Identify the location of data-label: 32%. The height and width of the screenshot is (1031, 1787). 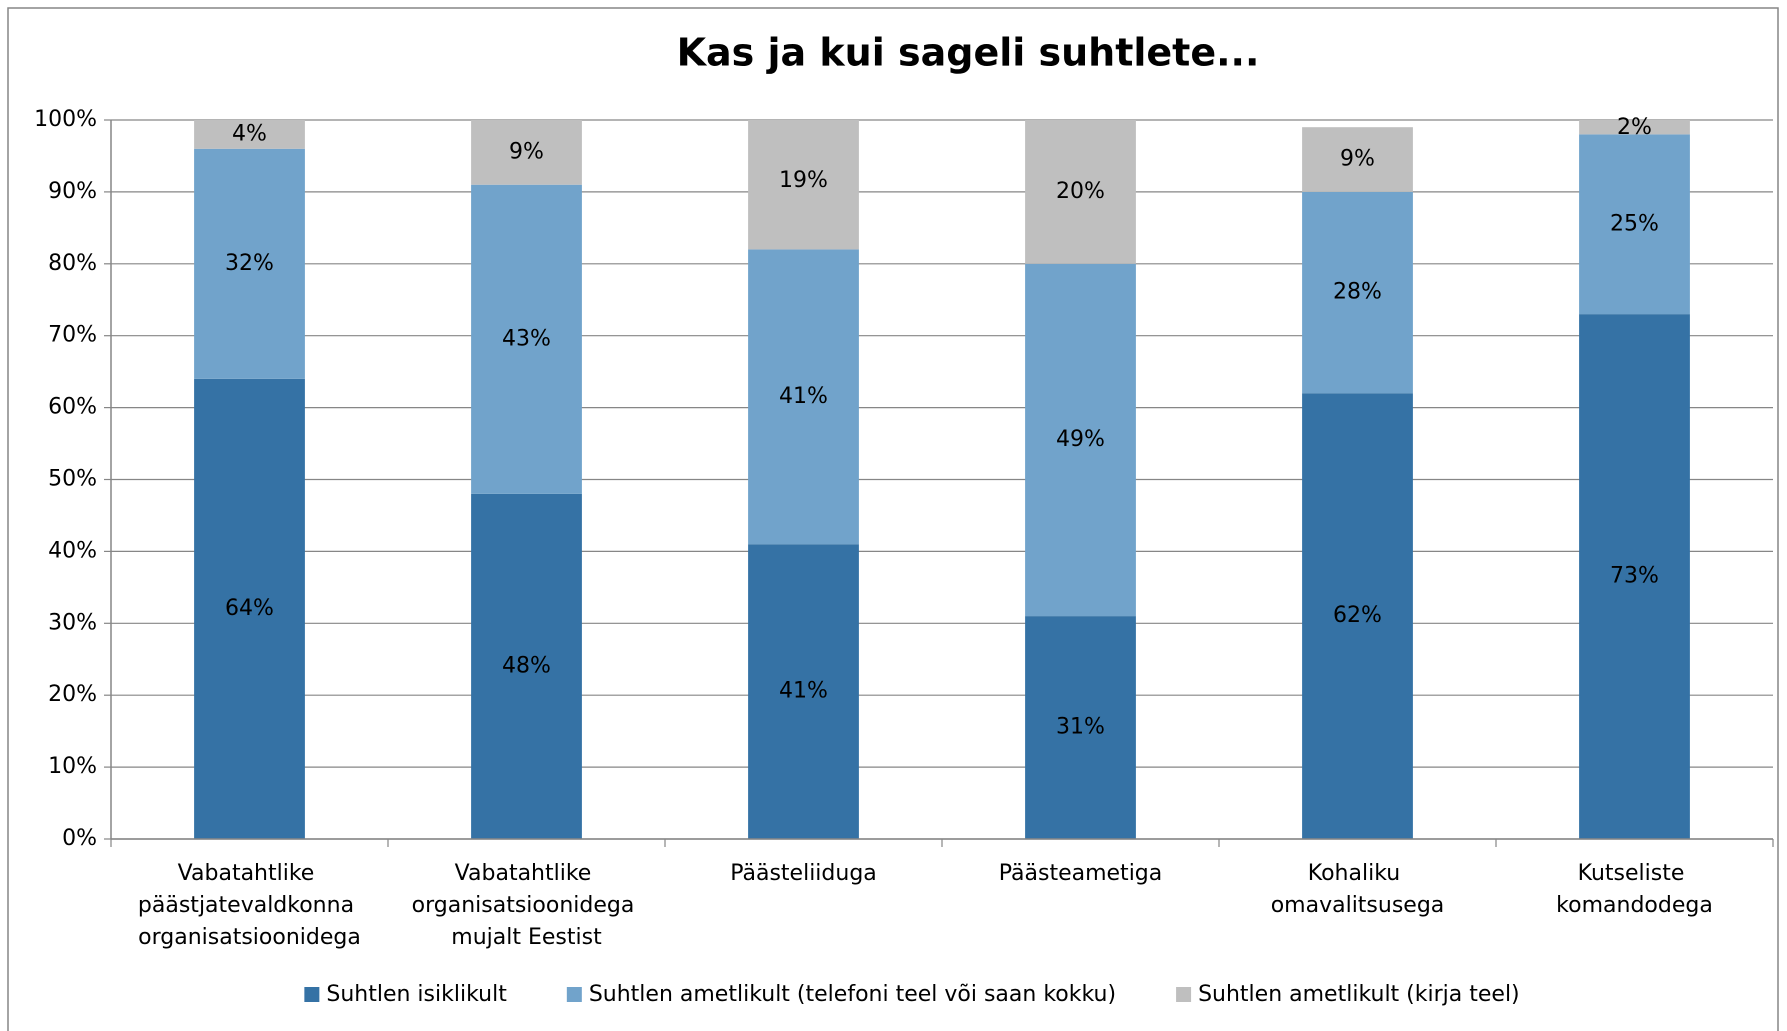
(249, 263).